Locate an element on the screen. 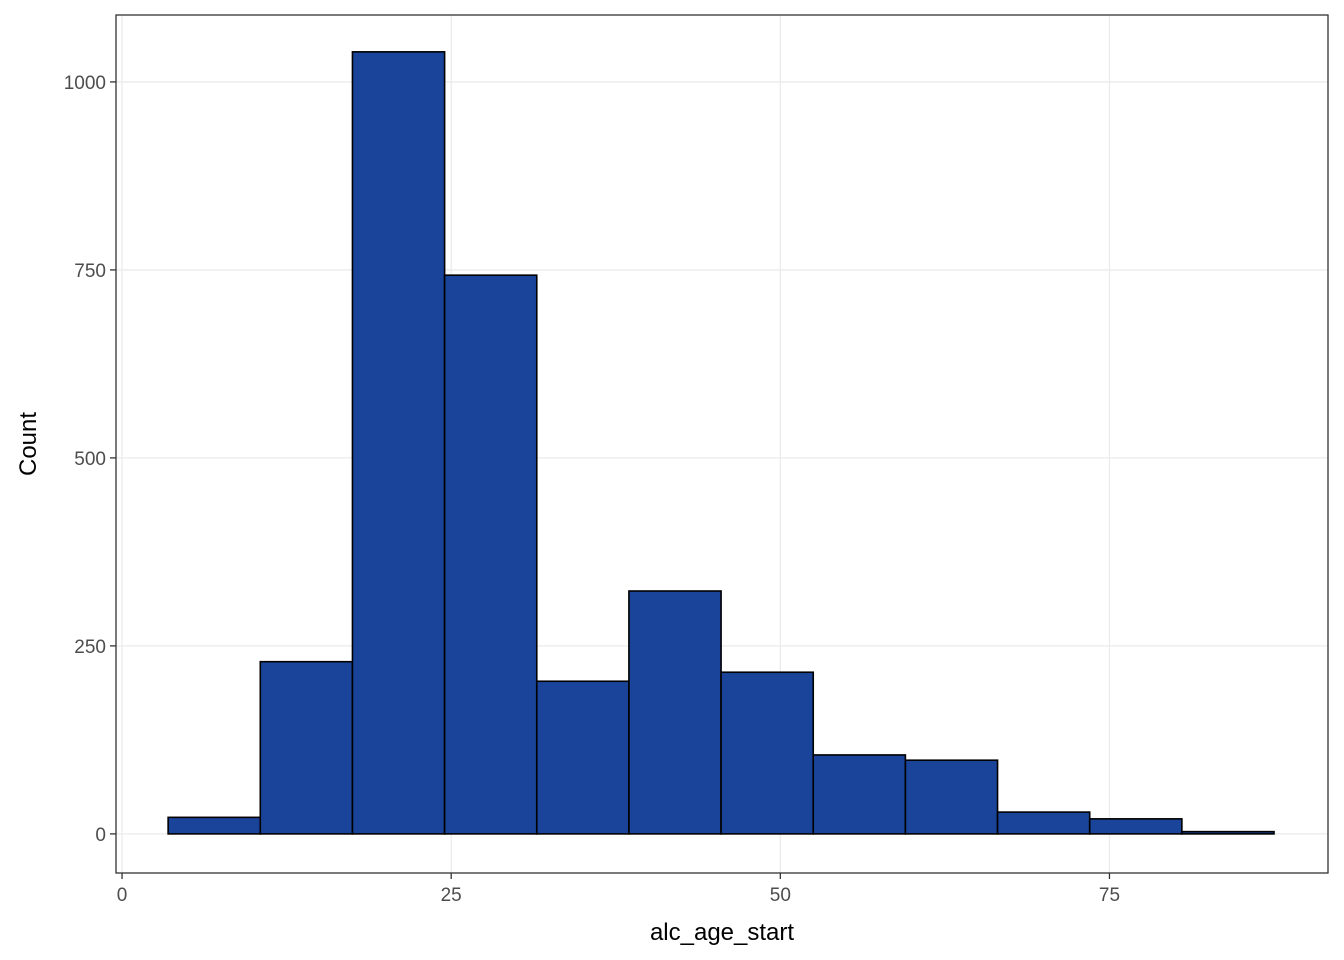  y-tick-label: 0 is located at coordinates (100, 835).